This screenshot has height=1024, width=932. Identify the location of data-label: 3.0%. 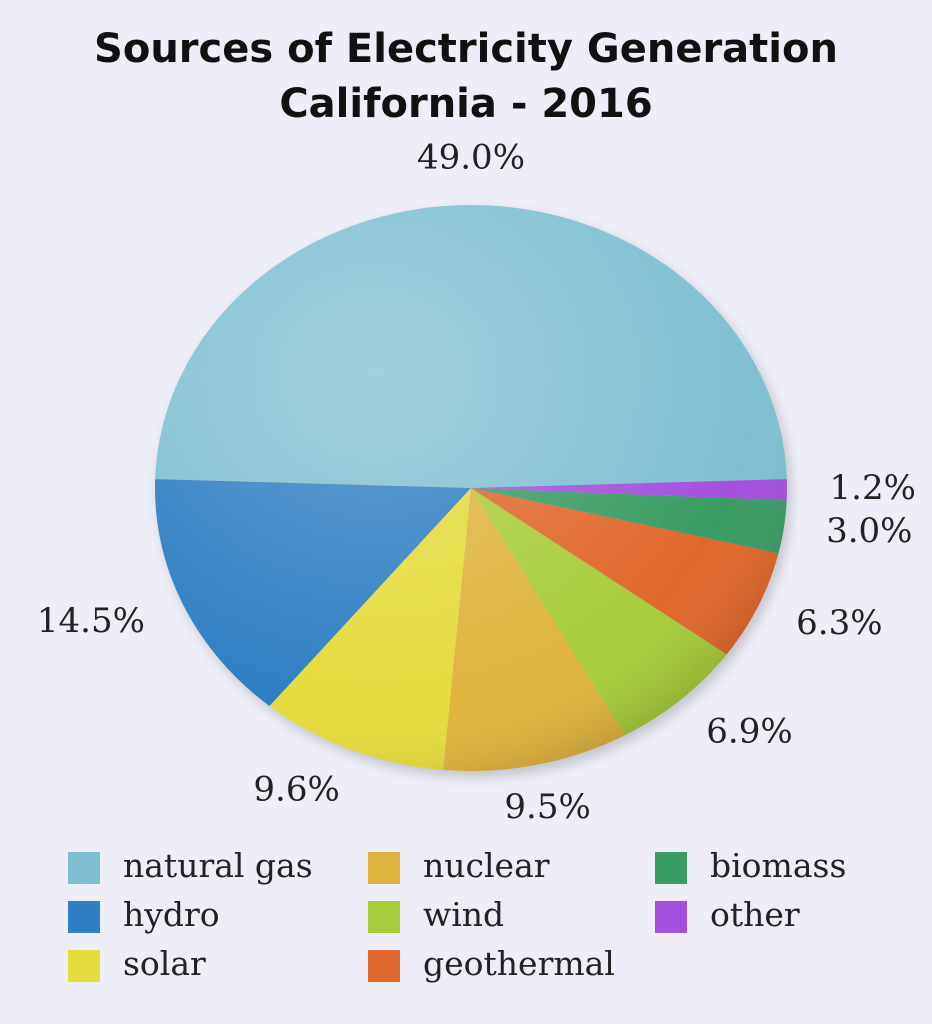
(869, 531).